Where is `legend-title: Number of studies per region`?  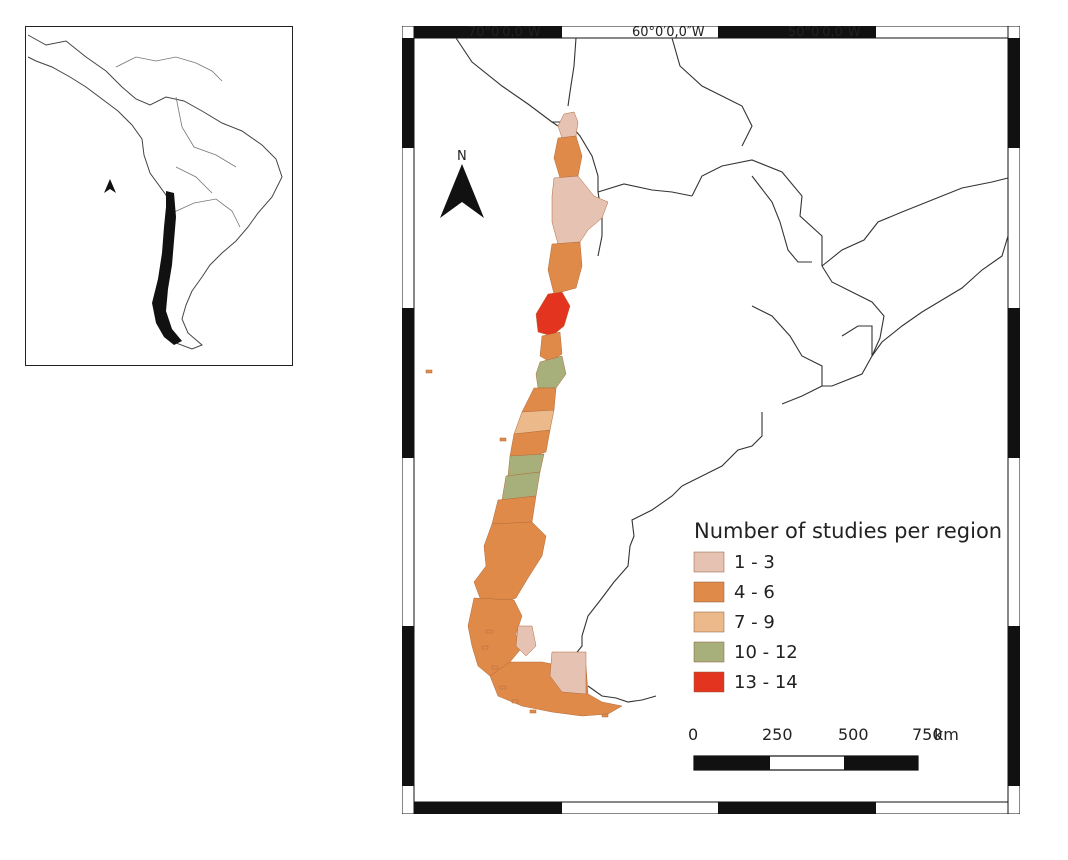 legend-title: Number of studies per region is located at coordinates (848, 531).